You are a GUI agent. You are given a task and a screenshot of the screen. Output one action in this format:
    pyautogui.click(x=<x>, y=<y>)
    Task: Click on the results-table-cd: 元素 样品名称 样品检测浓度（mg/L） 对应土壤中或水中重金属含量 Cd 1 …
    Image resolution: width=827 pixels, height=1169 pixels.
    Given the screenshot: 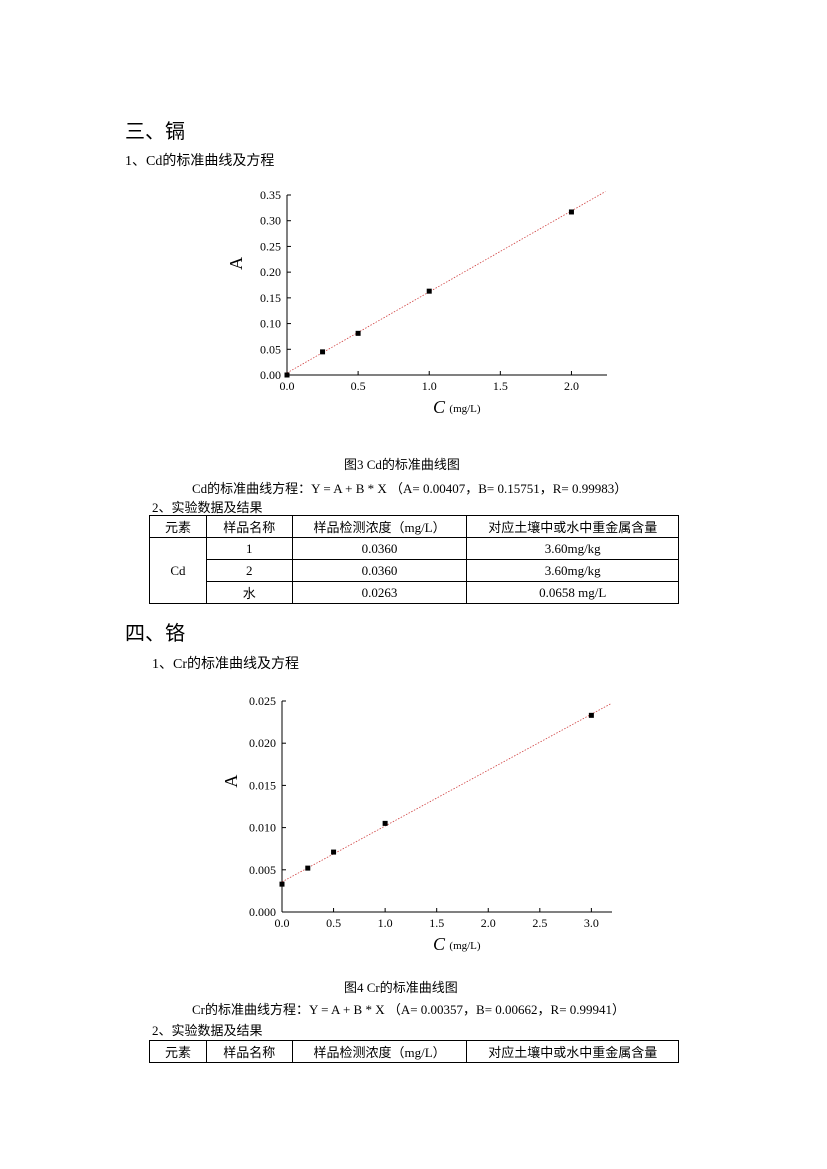 What is the action you would take?
    pyautogui.click(x=414, y=559)
    